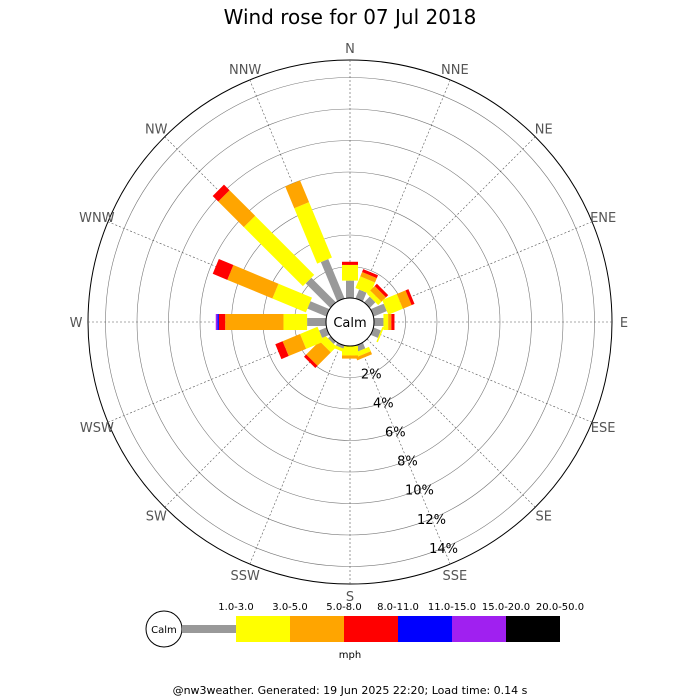  What do you see at coordinates (419, 491) in the screenshot?
I see `ring-label-10: 10%` at bounding box center [419, 491].